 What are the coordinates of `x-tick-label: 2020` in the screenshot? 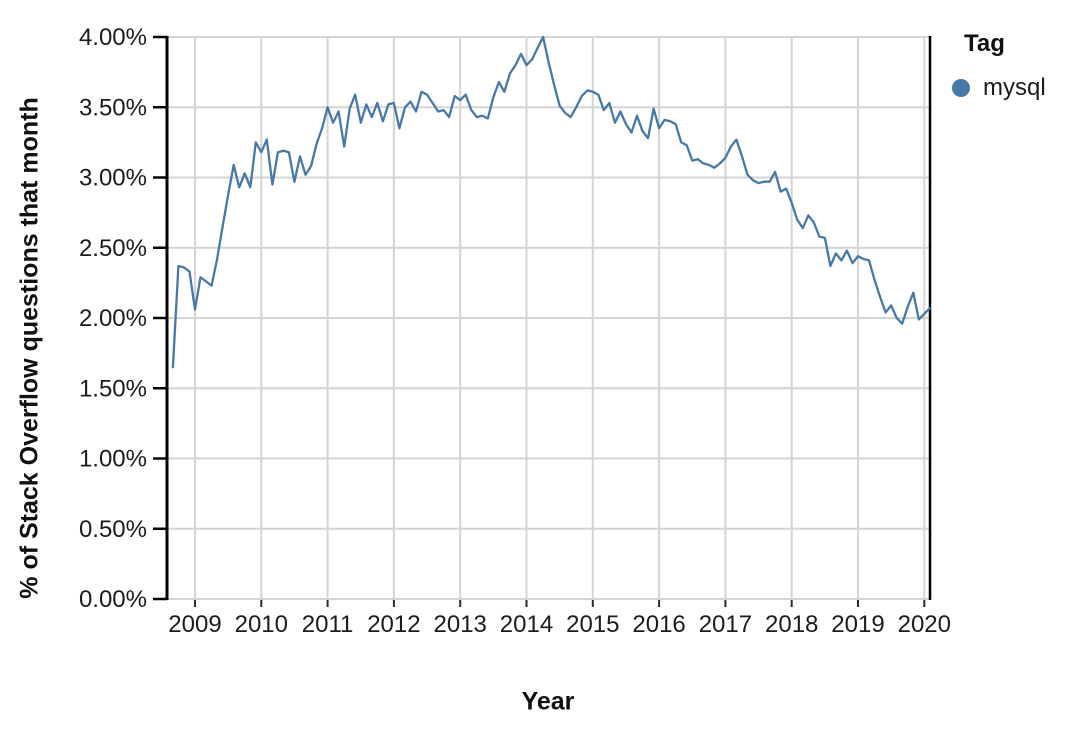 It's located at (924, 624).